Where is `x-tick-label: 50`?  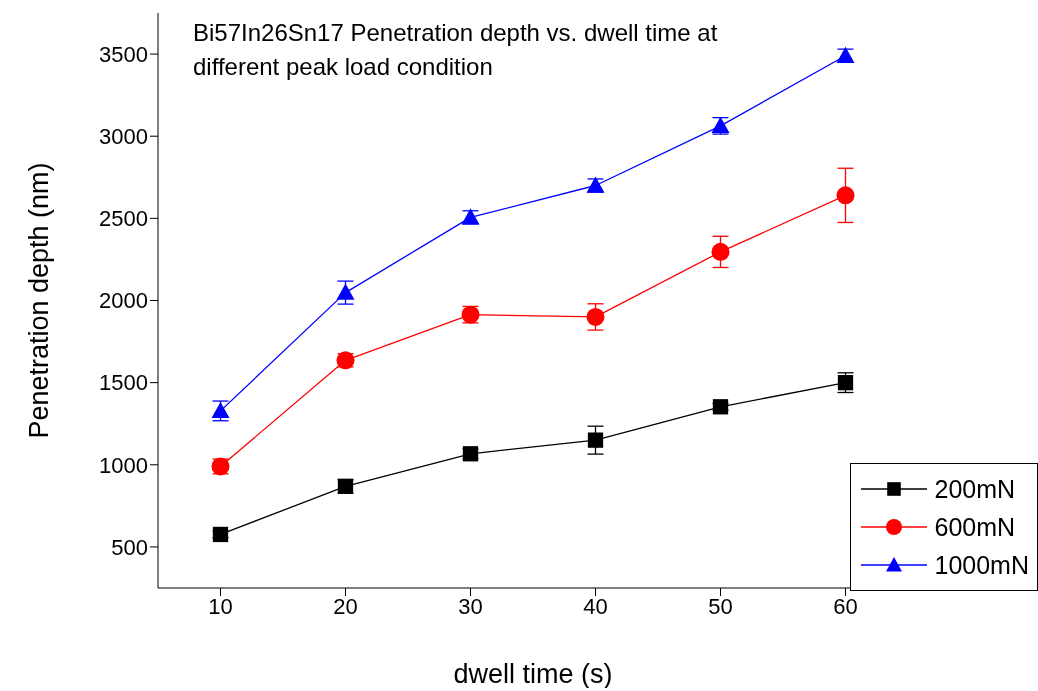 x-tick-label: 50 is located at coordinates (720, 606).